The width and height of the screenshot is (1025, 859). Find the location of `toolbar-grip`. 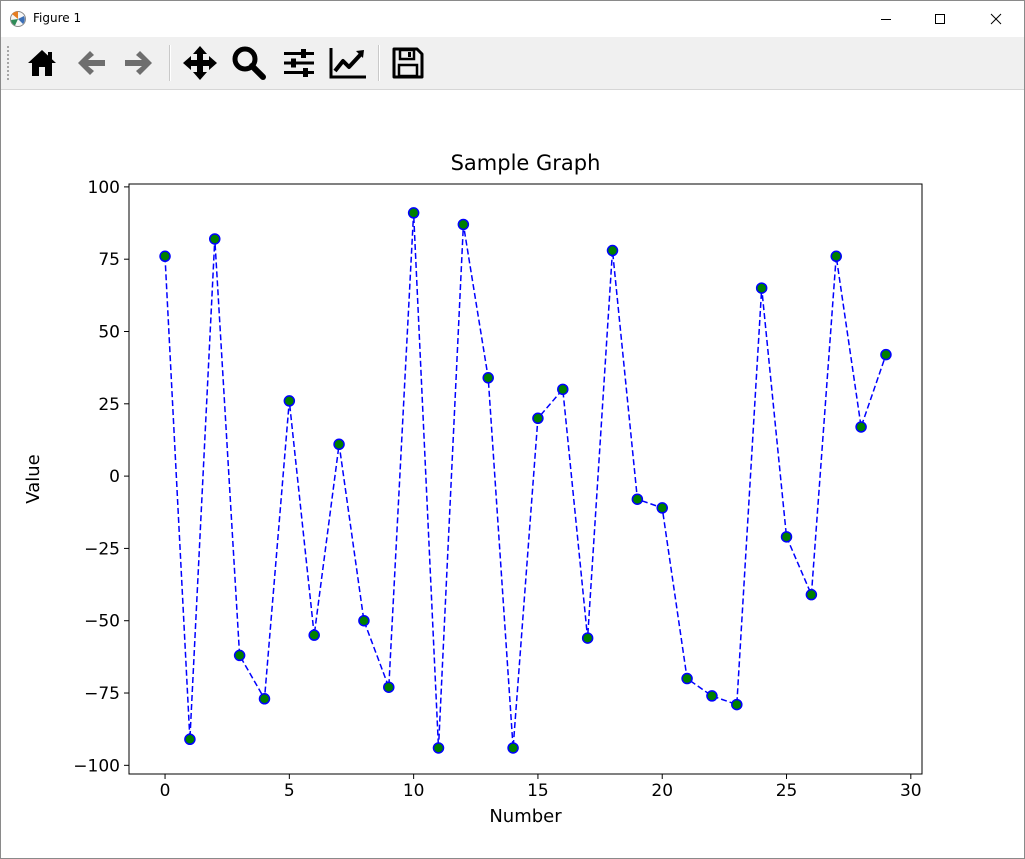

toolbar-grip is located at coordinates (8, 63).